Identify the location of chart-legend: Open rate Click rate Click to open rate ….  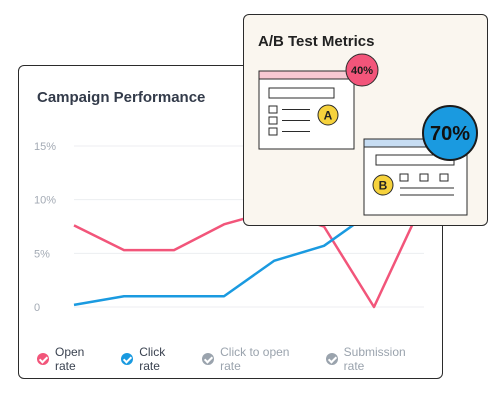
(239, 359).